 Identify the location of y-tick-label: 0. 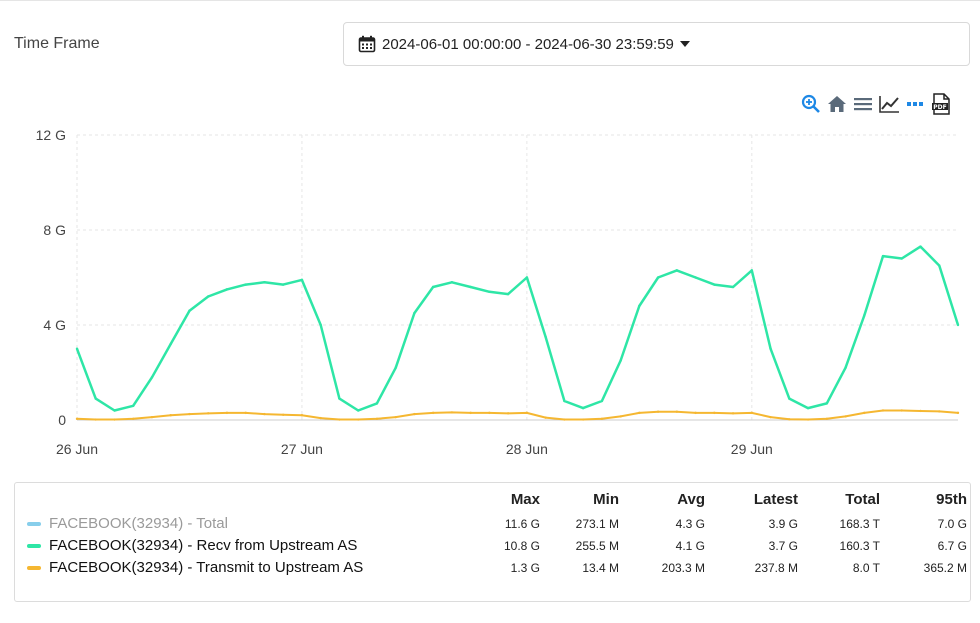
(62, 420).